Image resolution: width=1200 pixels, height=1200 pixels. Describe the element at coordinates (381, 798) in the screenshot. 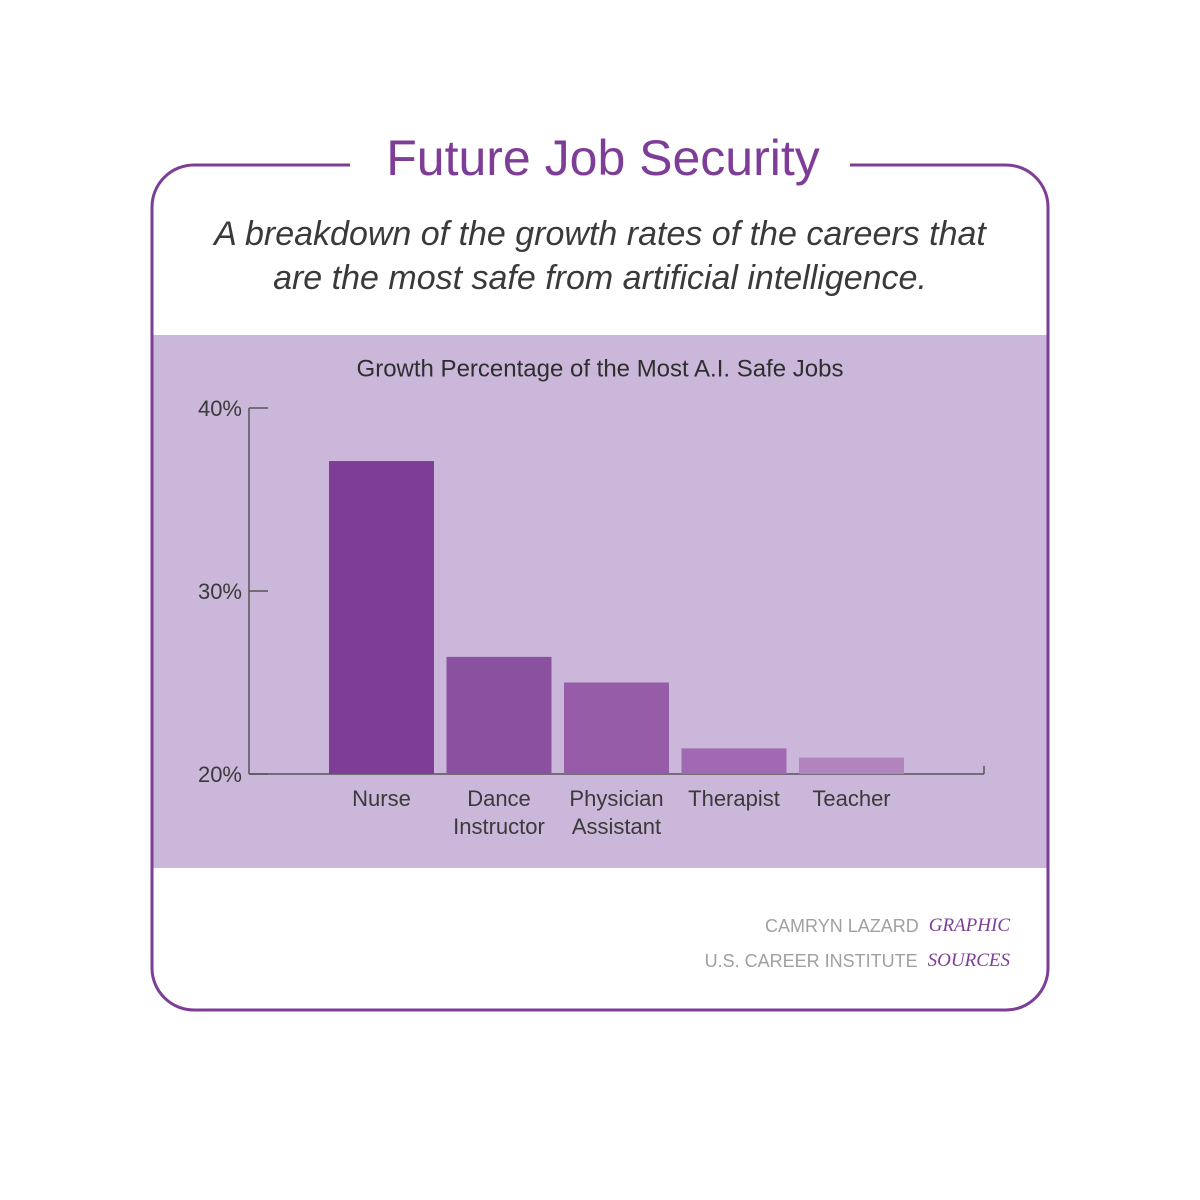

I see `x-tick-label: Nurse` at that location.